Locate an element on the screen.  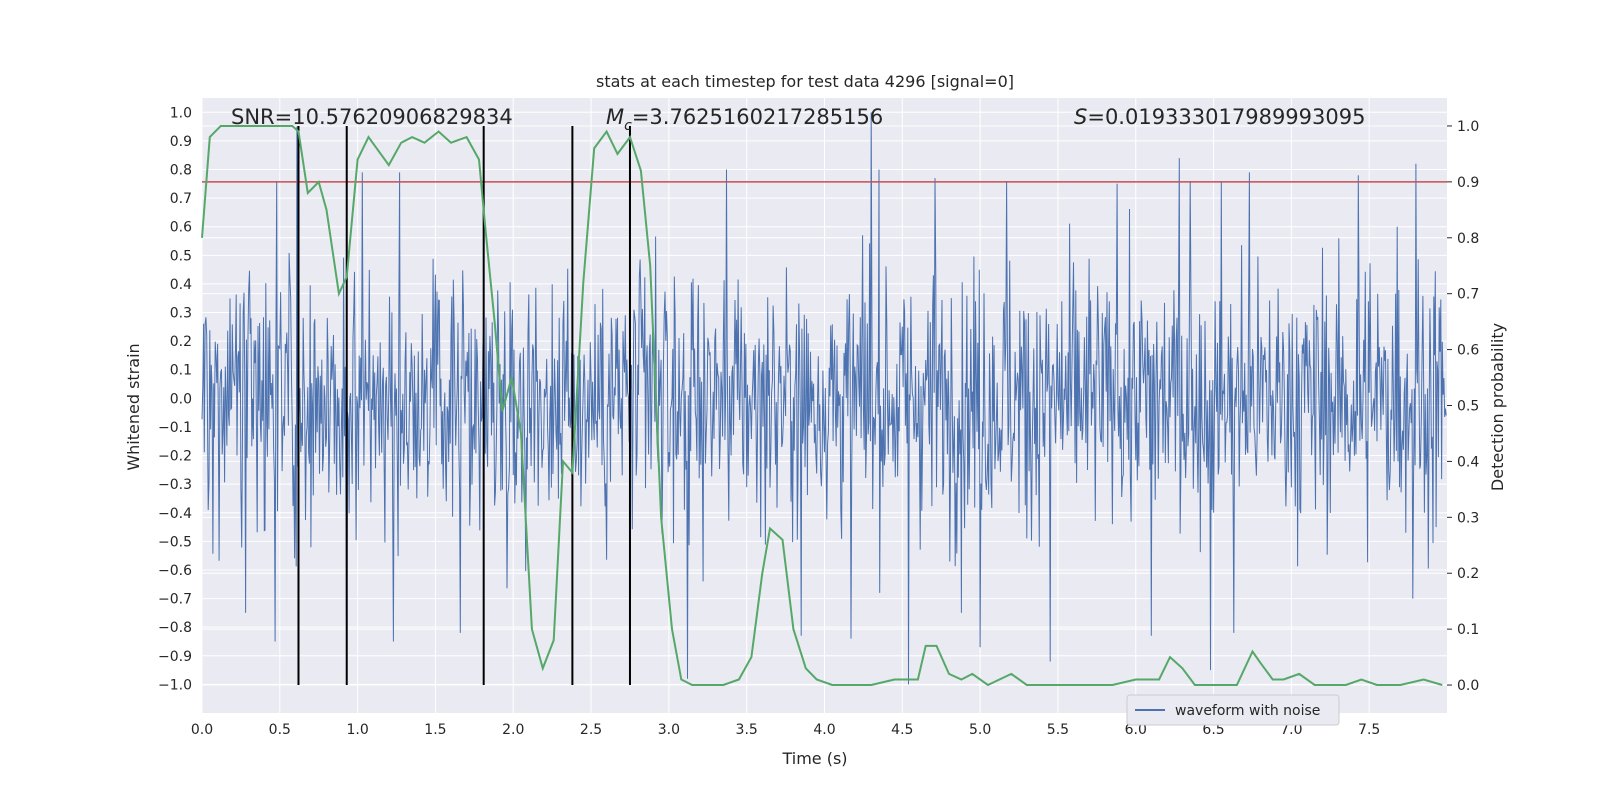
y2-tick-label: 0.9 is located at coordinates (1468, 183).